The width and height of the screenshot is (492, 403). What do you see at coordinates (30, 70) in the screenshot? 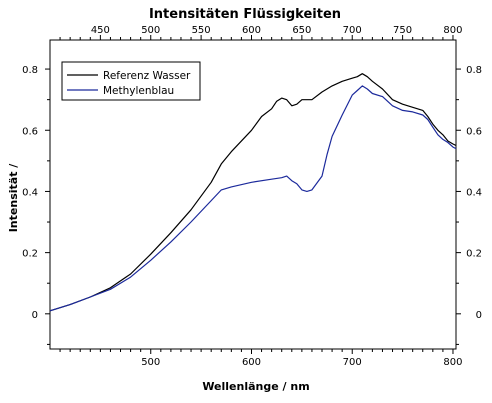
I see `y-tick-label: 0.8` at bounding box center [30, 70].